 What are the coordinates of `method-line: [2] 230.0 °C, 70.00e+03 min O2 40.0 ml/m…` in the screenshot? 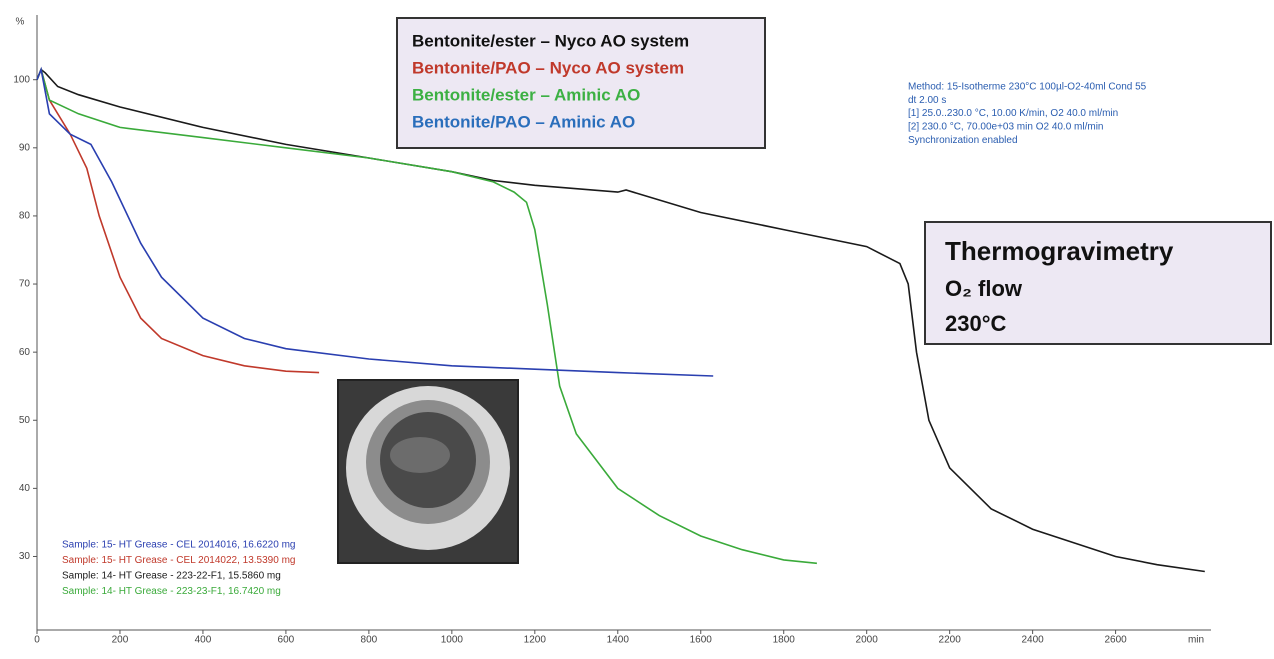 It's located at (1006, 127).